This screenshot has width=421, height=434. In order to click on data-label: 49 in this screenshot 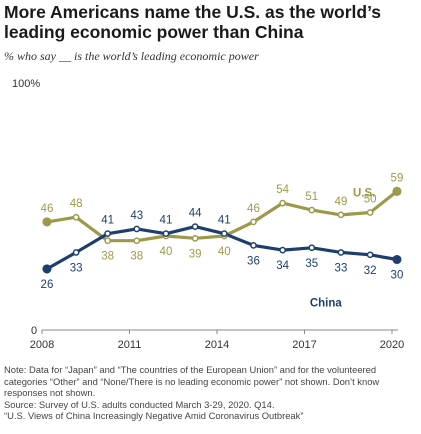, I will do `click(341, 202)`.